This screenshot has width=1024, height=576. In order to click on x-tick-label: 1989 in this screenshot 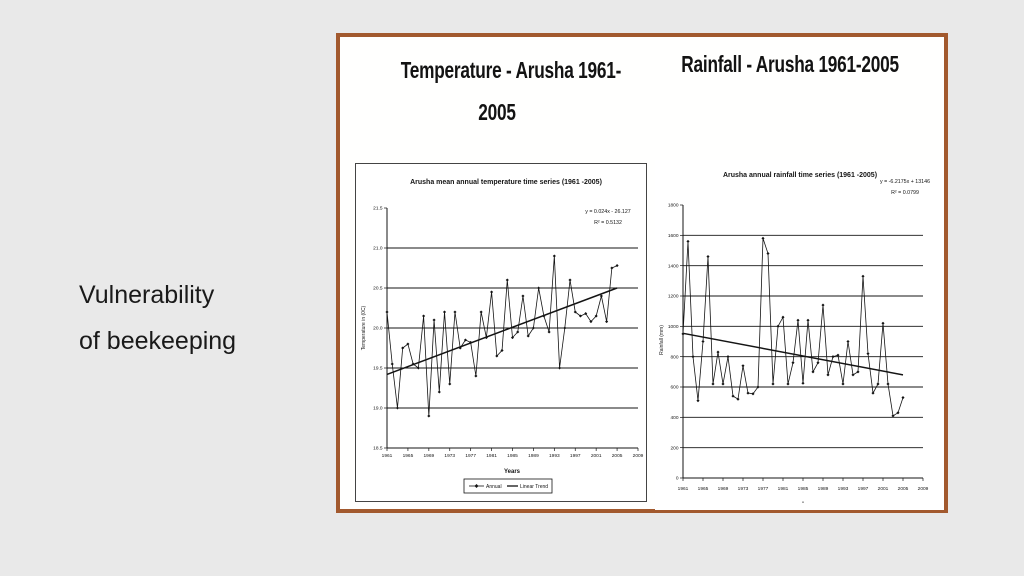, I will do `click(823, 489)`.